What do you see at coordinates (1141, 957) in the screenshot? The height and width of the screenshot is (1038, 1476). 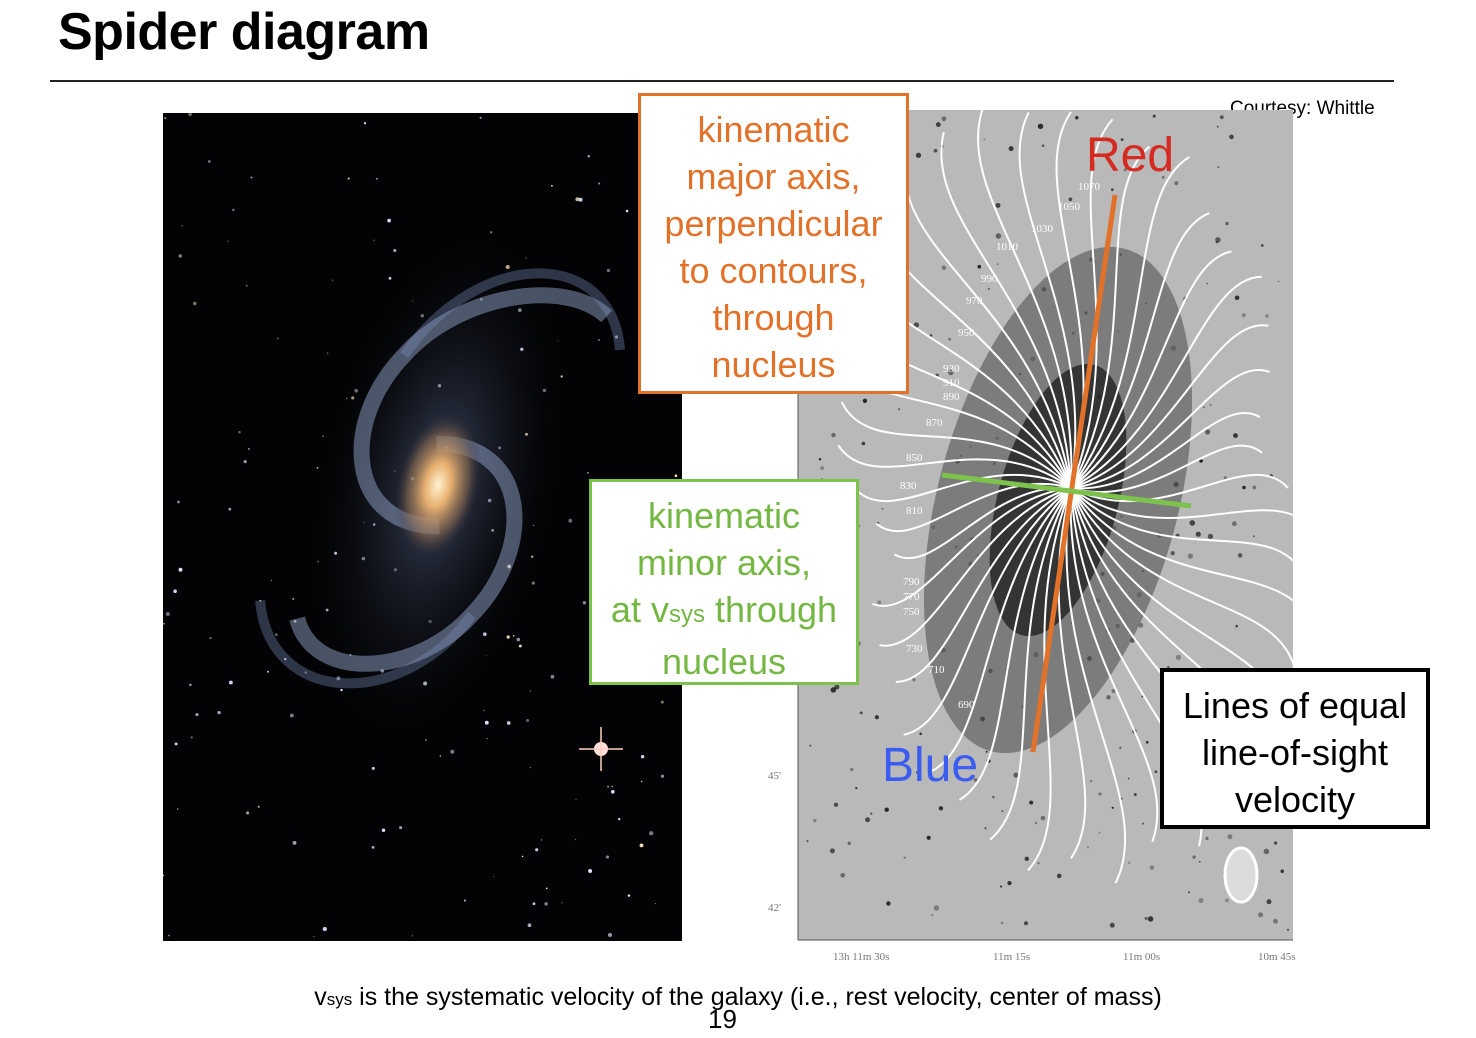 I see `x-tick-label: 11m 00s` at bounding box center [1141, 957].